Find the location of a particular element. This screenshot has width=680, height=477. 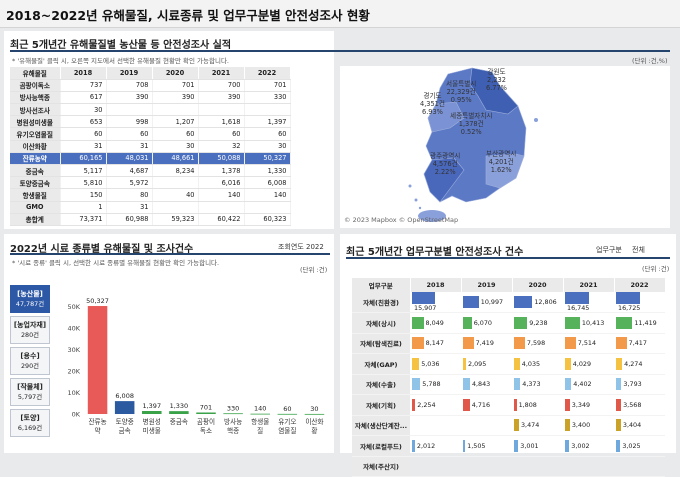

business-row: 자체(수출) 5,788 4,843 4,373 4,402 3,793 is located at coordinates (508, 384).